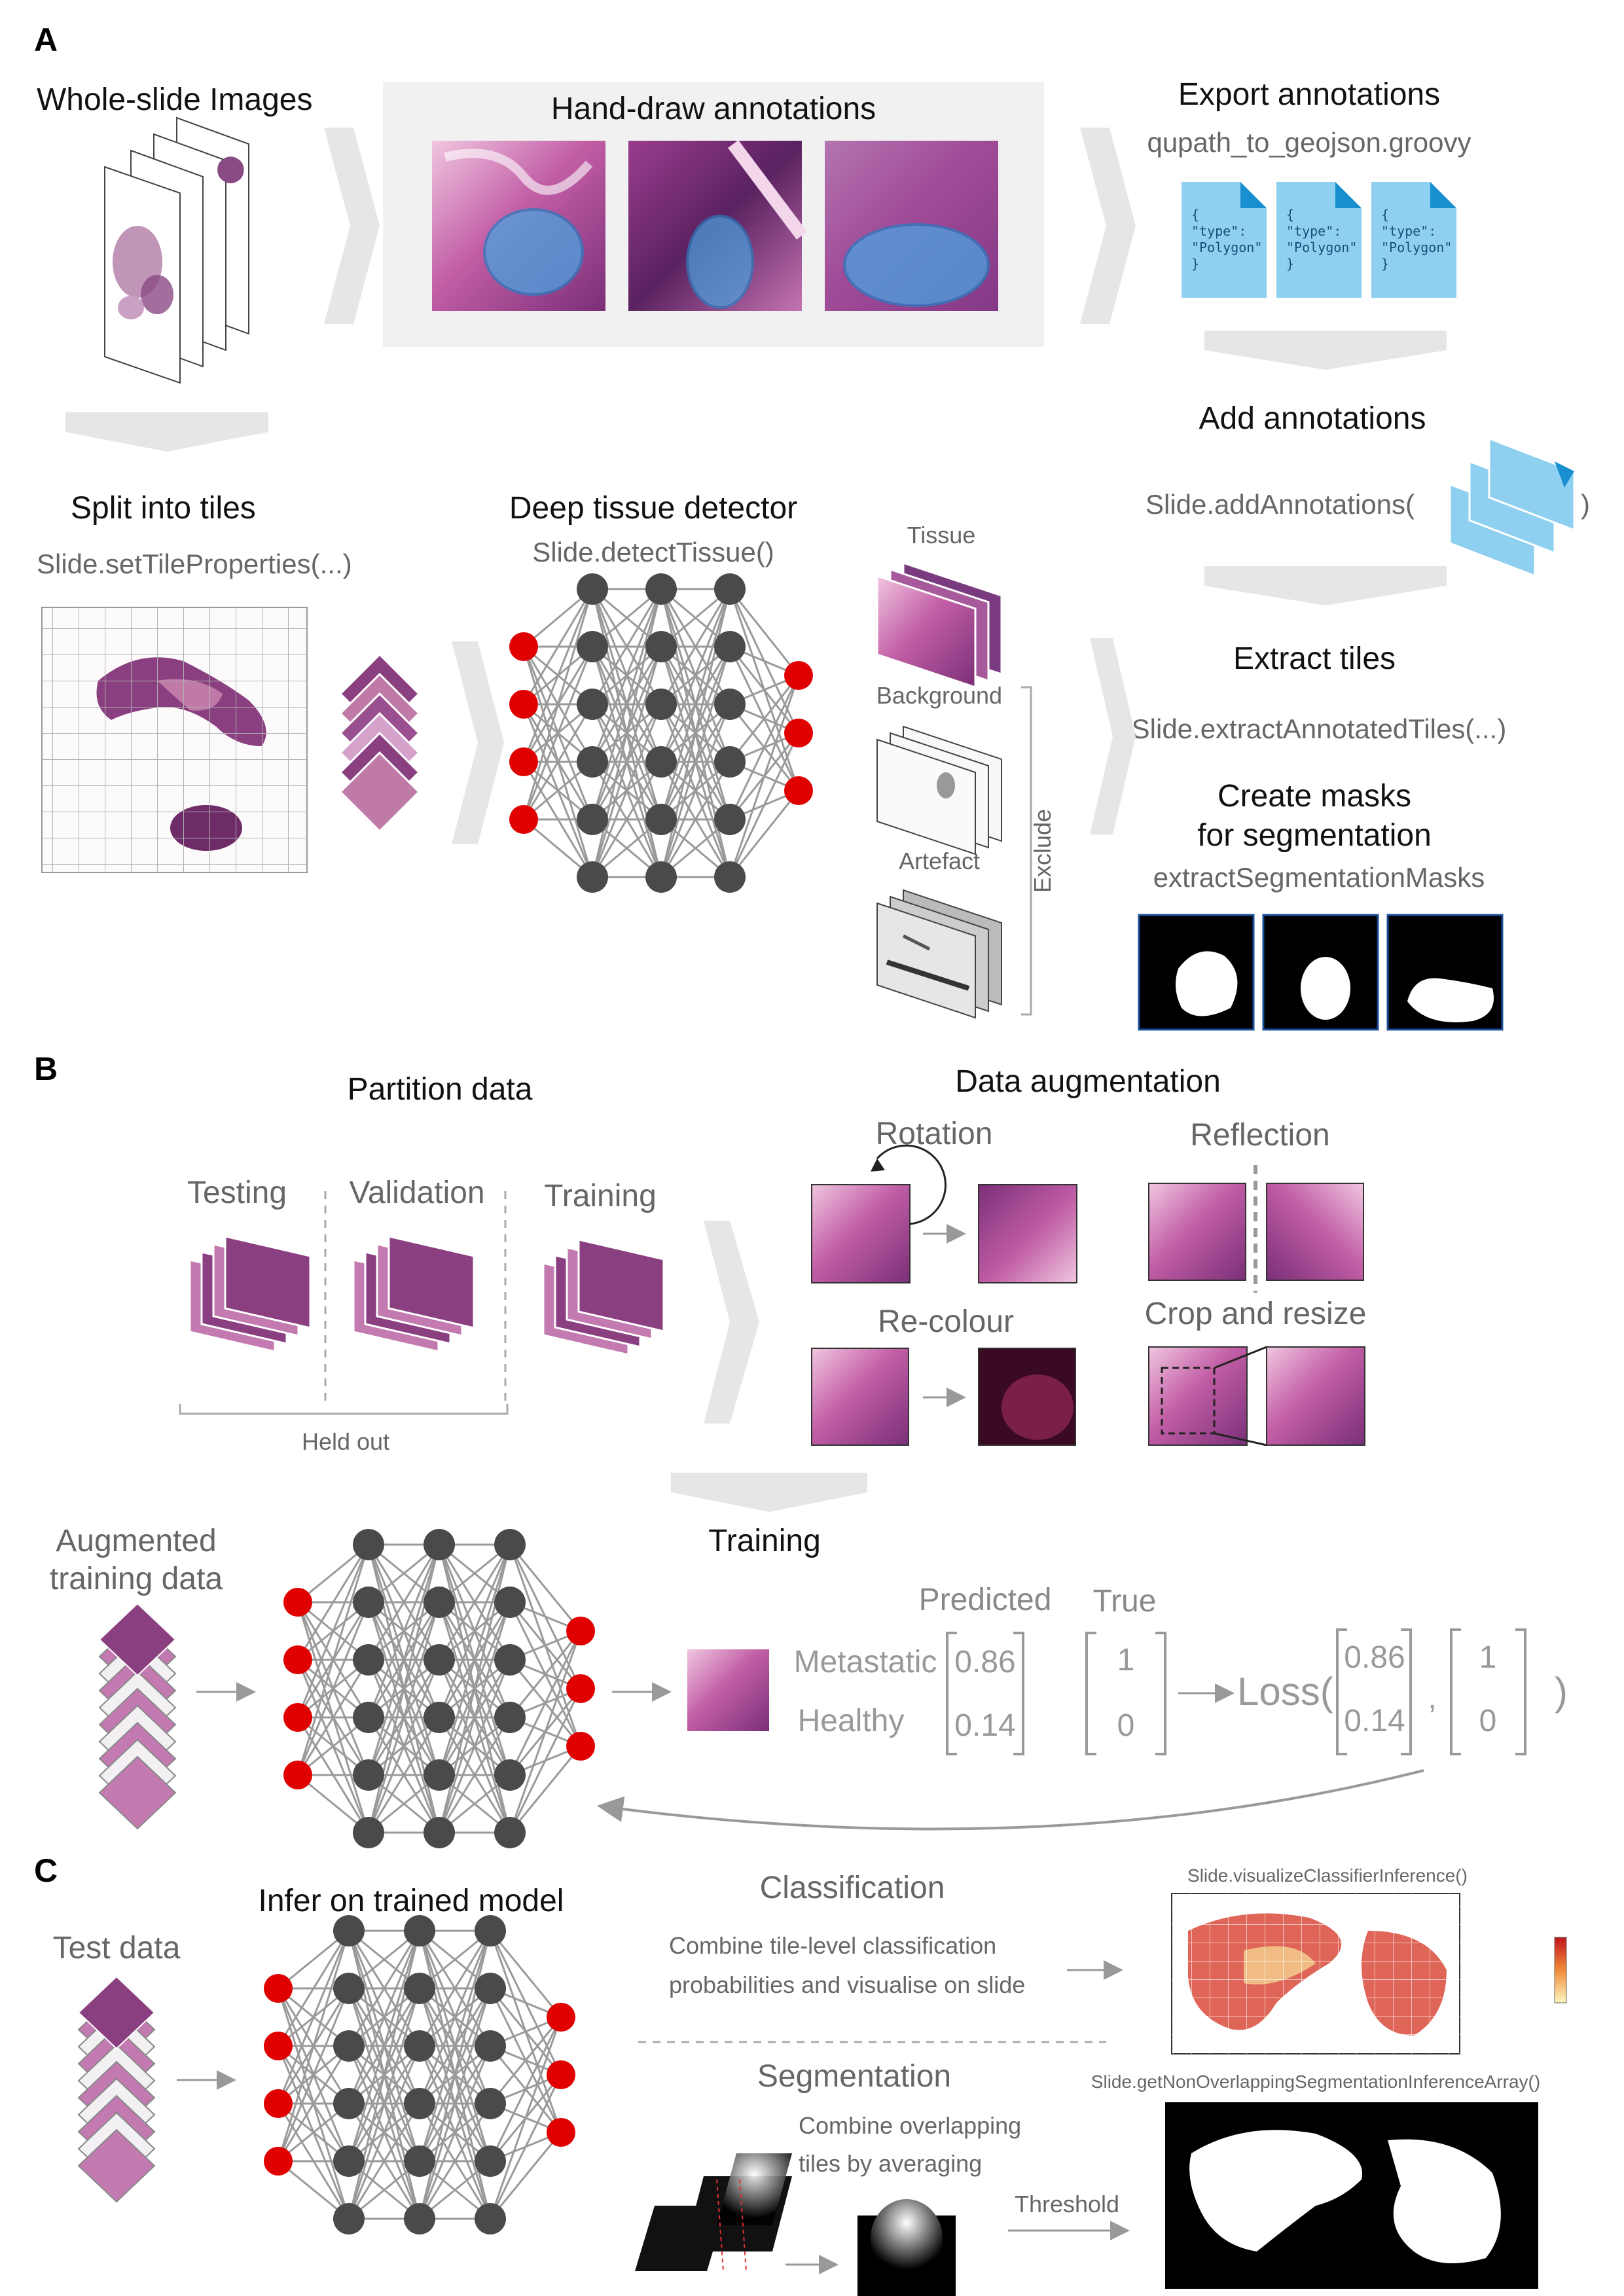  What do you see at coordinates (603, 1297) in the screenshot?
I see `training-tile-stack` at bounding box center [603, 1297].